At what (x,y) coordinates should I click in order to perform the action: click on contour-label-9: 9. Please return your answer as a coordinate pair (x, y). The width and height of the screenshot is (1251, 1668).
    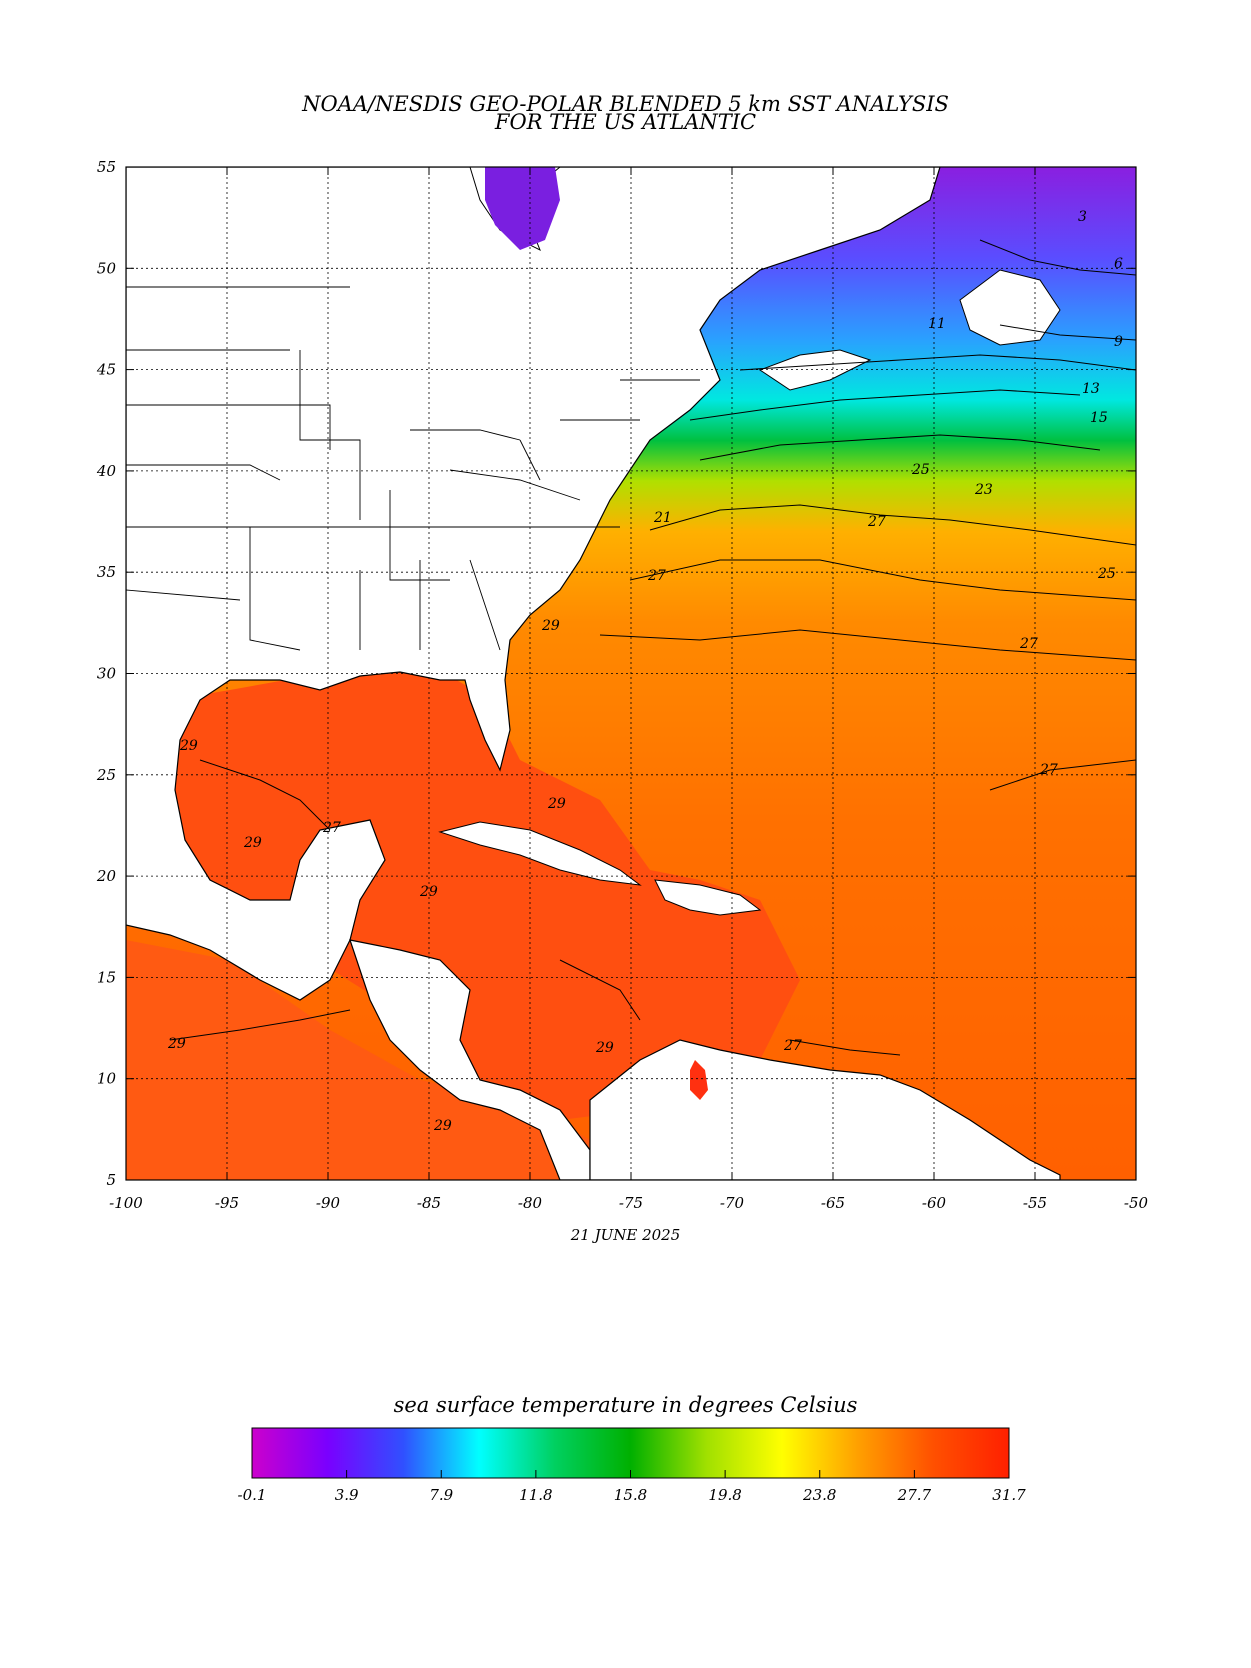
    Looking at the image, I should click on (1118, 342).